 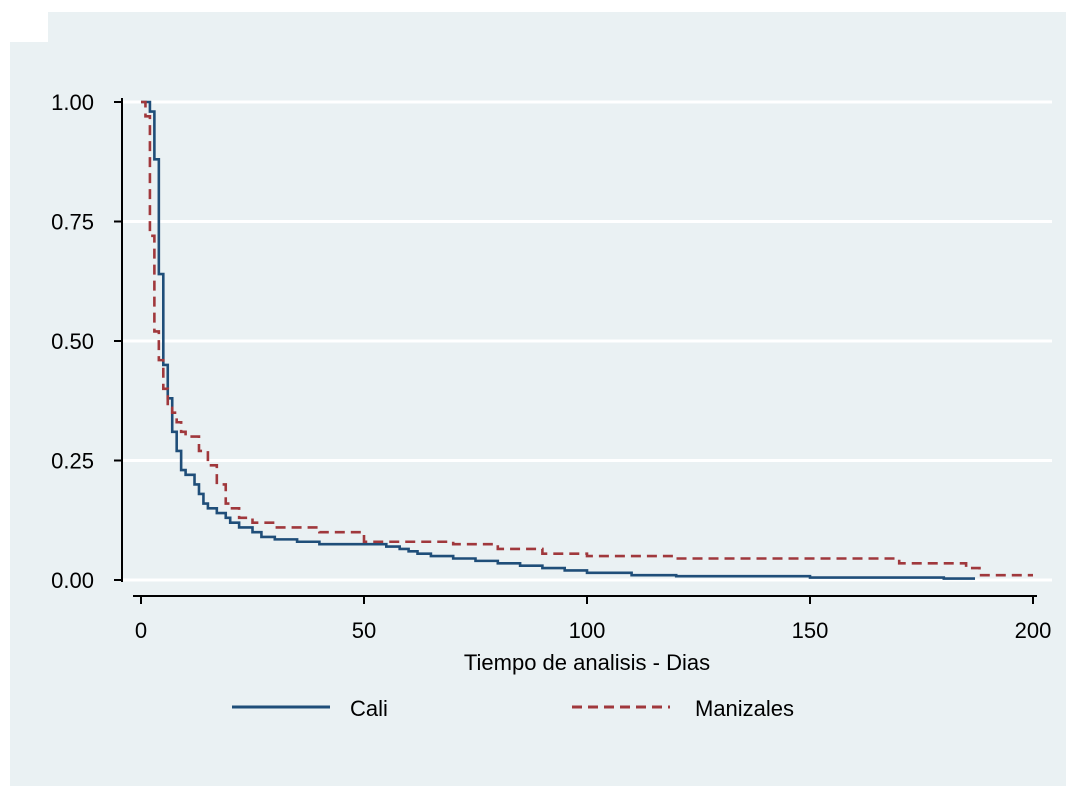 I want to click on y-tick-label: 1.00, so click(x=72, y=102).